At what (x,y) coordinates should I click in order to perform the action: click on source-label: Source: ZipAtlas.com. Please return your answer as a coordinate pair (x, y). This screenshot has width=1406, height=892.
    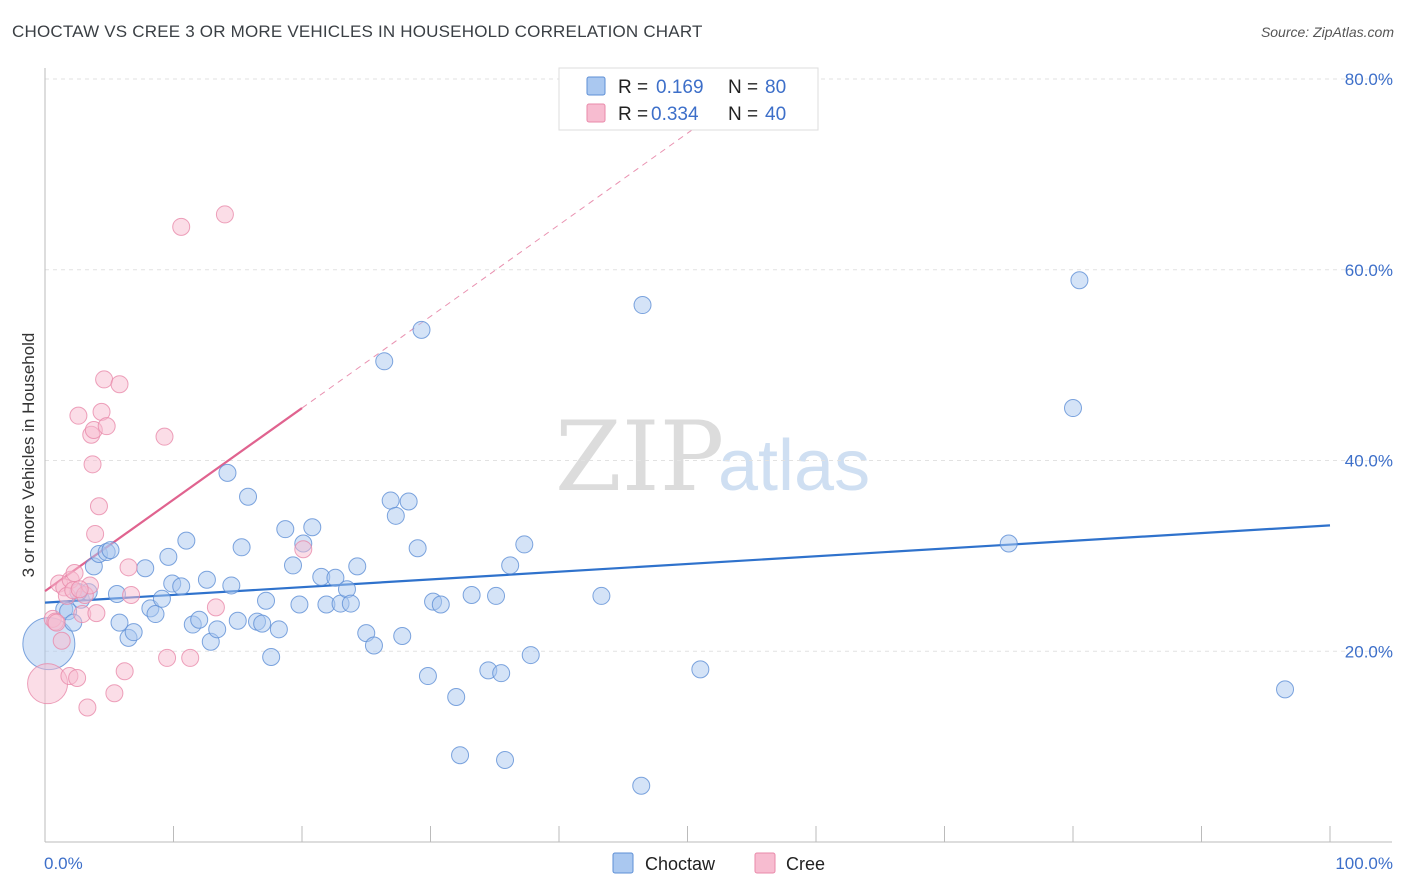
    Looking at the image, I should click on (1327, 32).